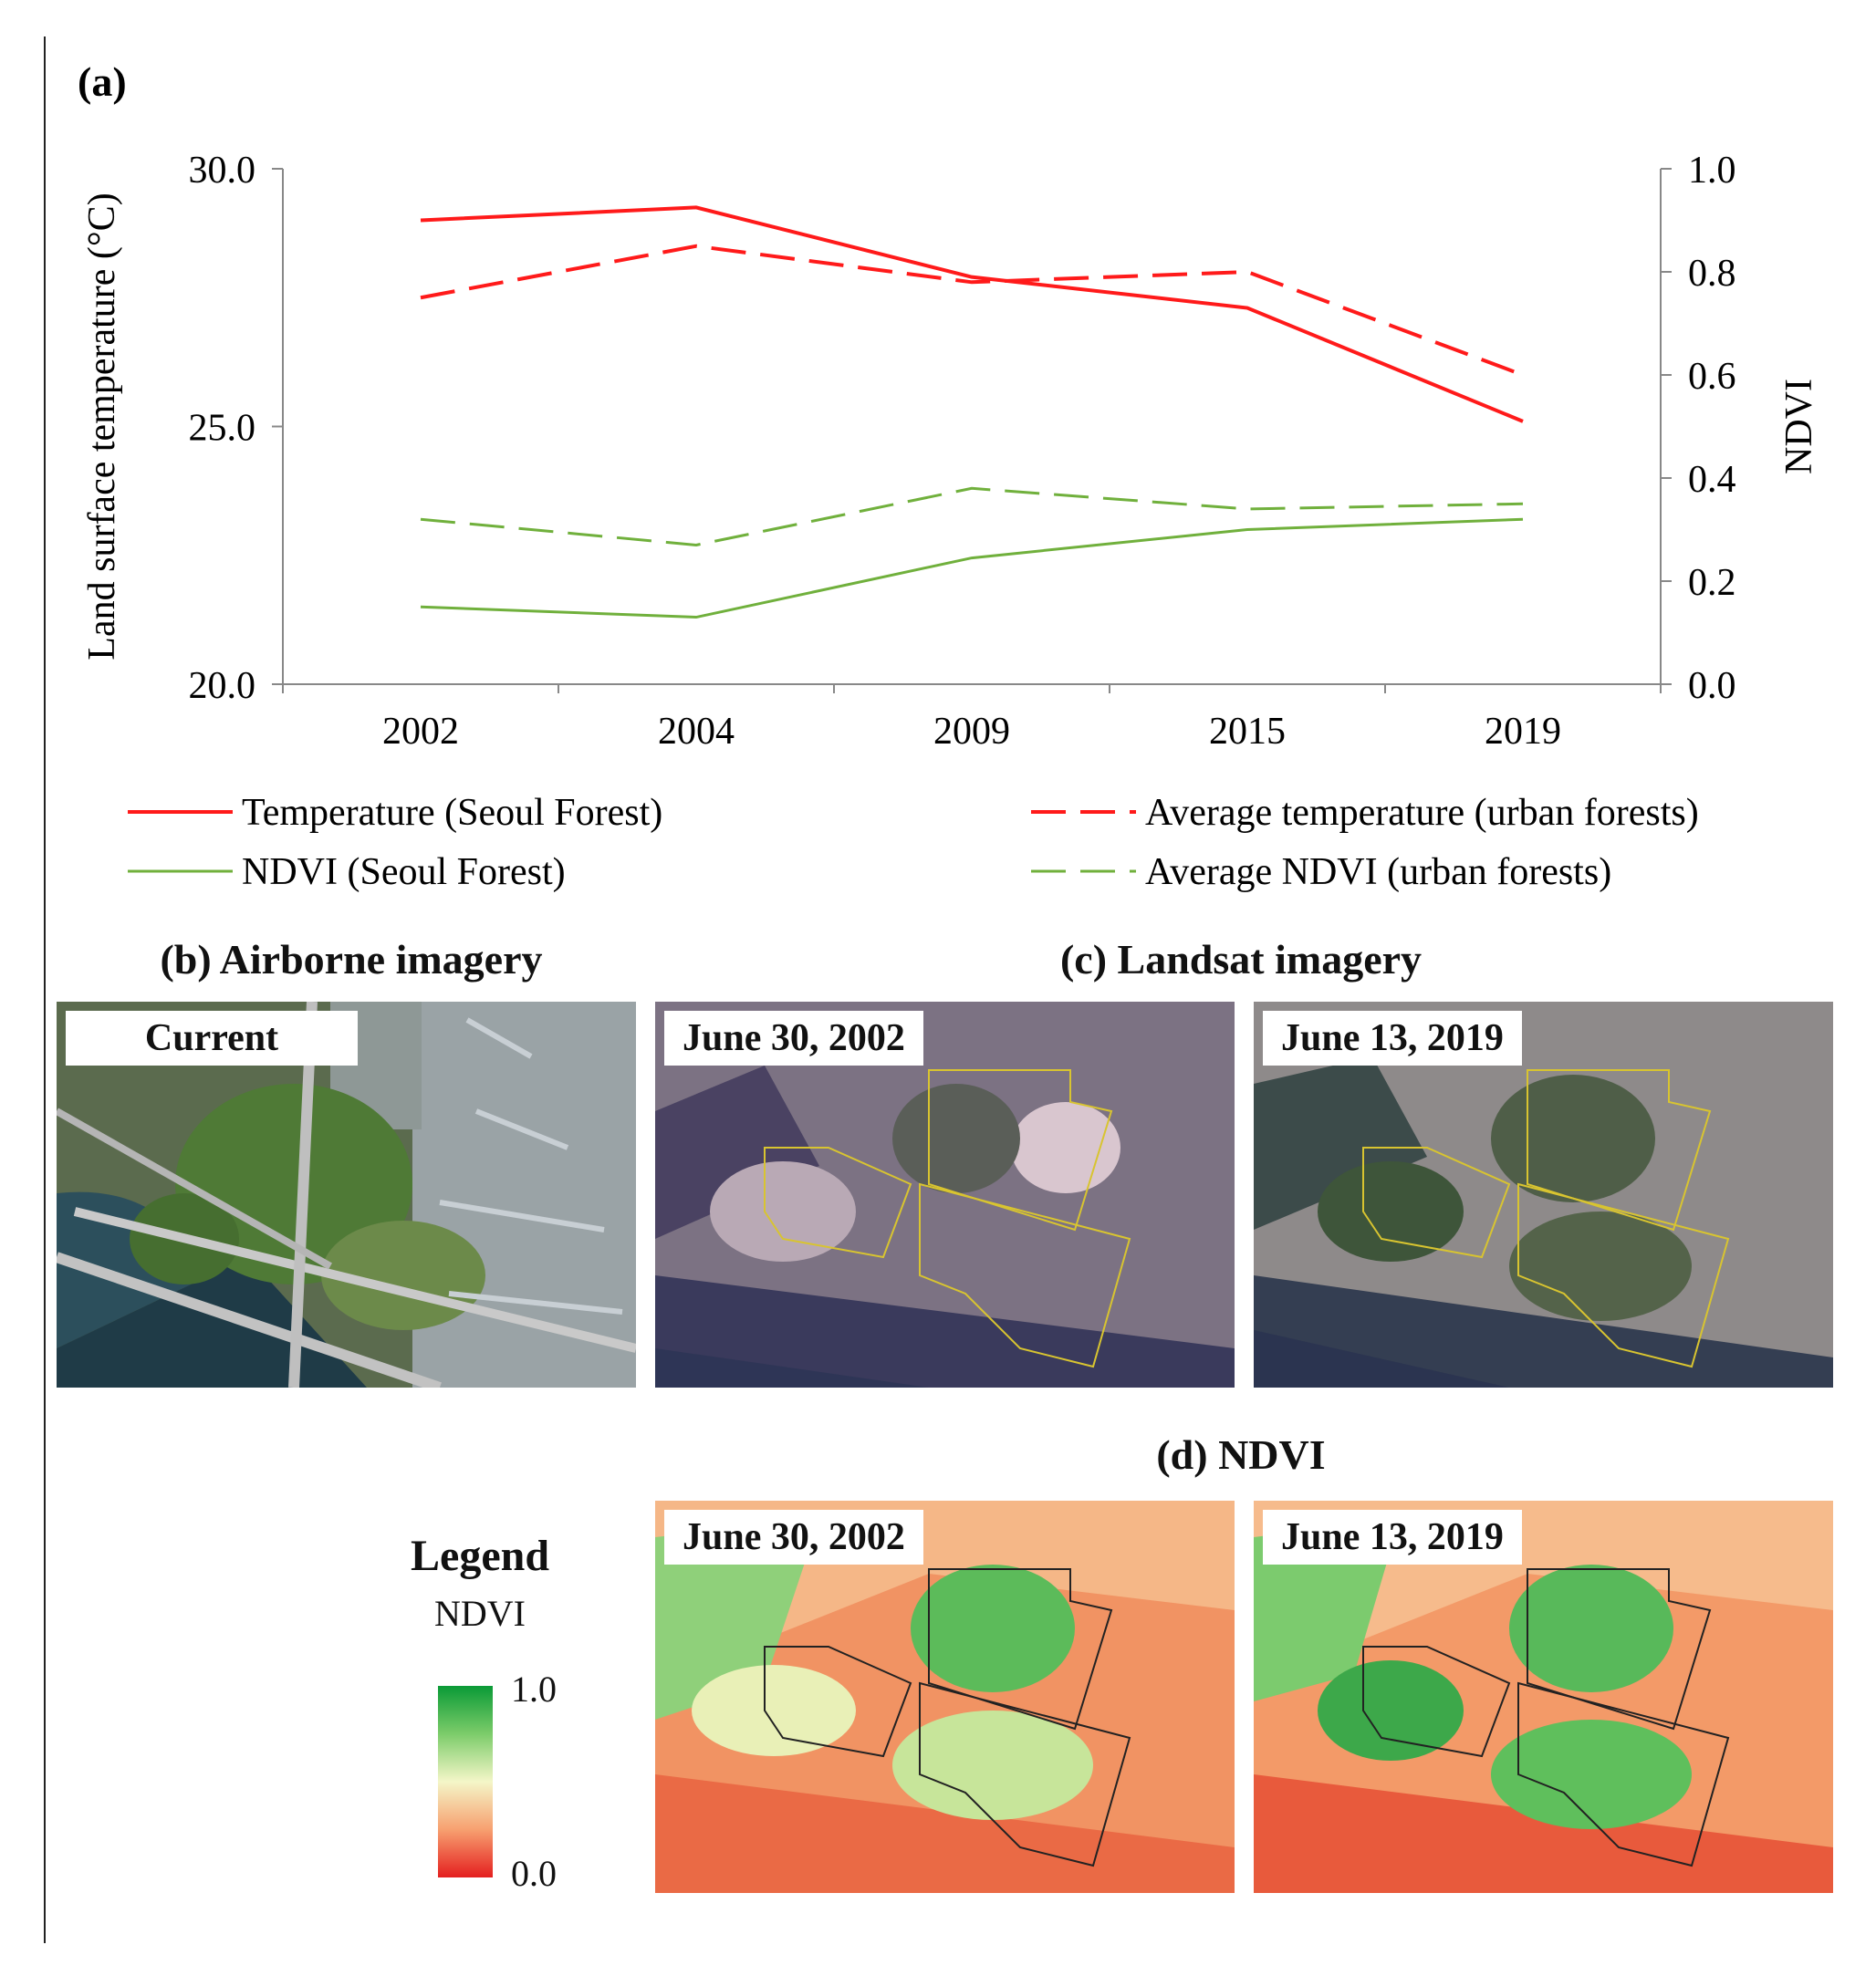 The width and height of the screenshot is (1876, 1976). What do you see at coordinates (696, 732) in the screenshot?
I see `x-tick-label: 2004` at bounding box center [696, 732].